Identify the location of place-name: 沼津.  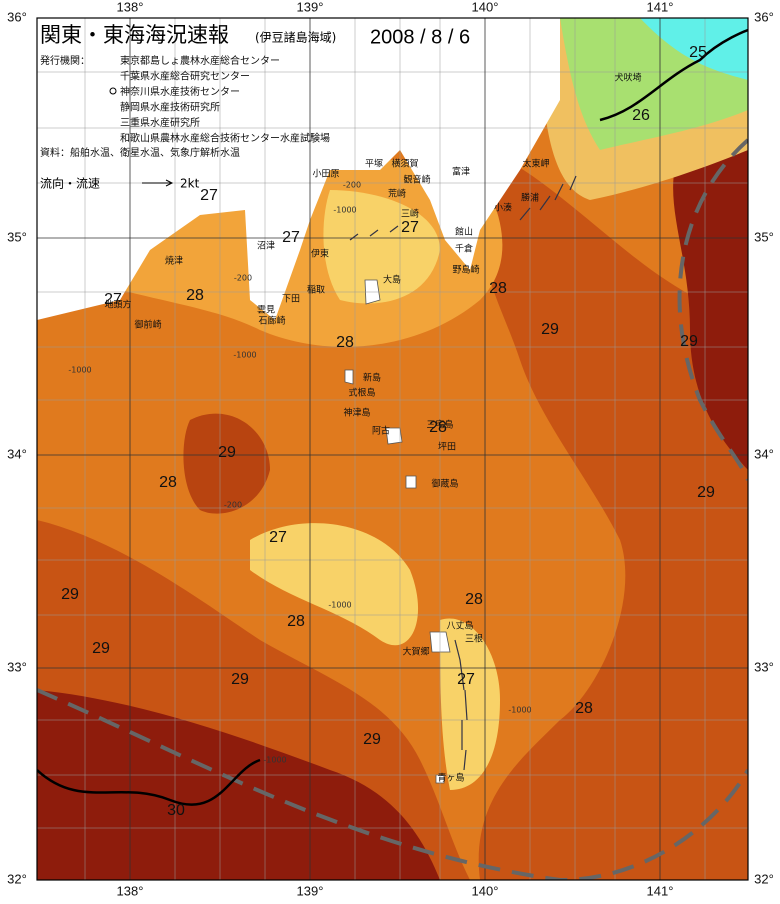
(266, 246).